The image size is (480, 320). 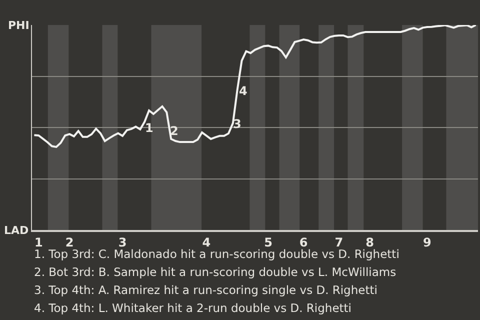 What do you see at coordinates (174, 131) in the screenshot?
I see `annotation: 2` at bounding box center [174, 131].